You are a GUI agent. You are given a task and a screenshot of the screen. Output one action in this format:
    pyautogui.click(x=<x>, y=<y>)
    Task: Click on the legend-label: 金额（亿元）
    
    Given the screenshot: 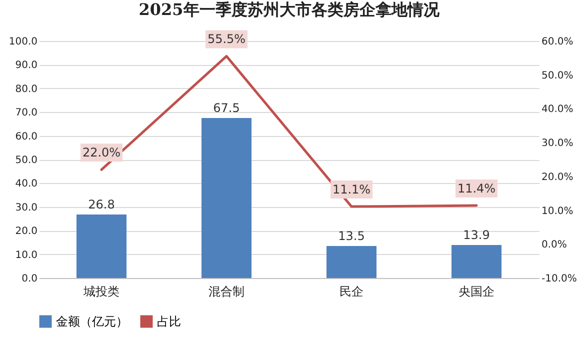 What is the action you would take?
    pyautogui.click(x=92, y=321)
    